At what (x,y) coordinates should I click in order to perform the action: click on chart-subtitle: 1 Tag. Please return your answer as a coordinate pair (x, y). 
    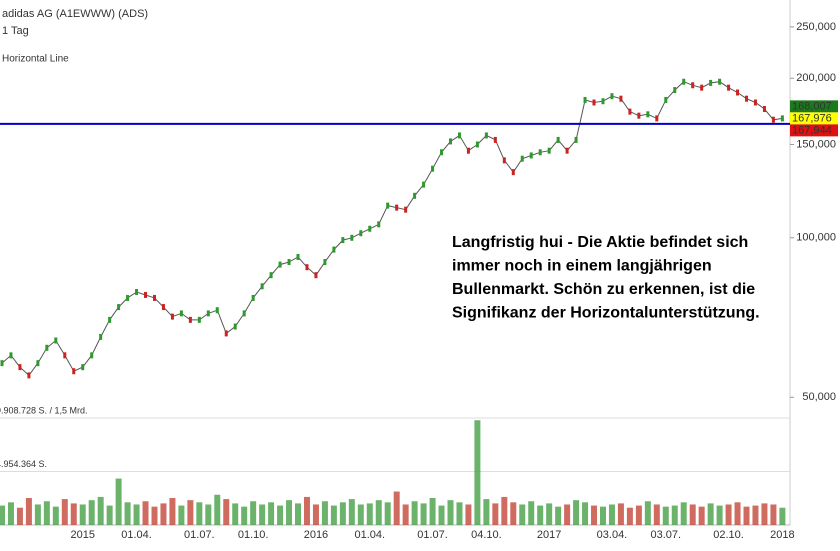
    Looking at the image, I should click on (15, 31).